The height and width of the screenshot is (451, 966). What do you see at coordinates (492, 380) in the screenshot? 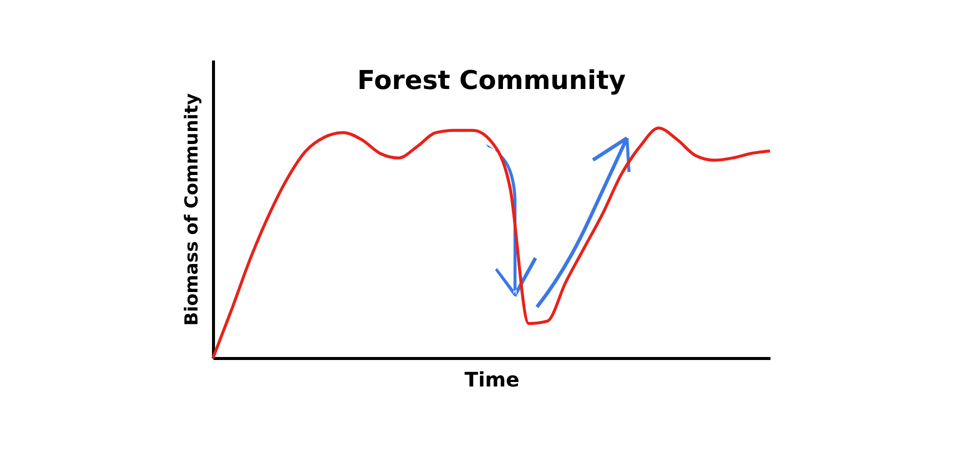
I see `x-axis-title: Time` at bounding box center [492, 380].